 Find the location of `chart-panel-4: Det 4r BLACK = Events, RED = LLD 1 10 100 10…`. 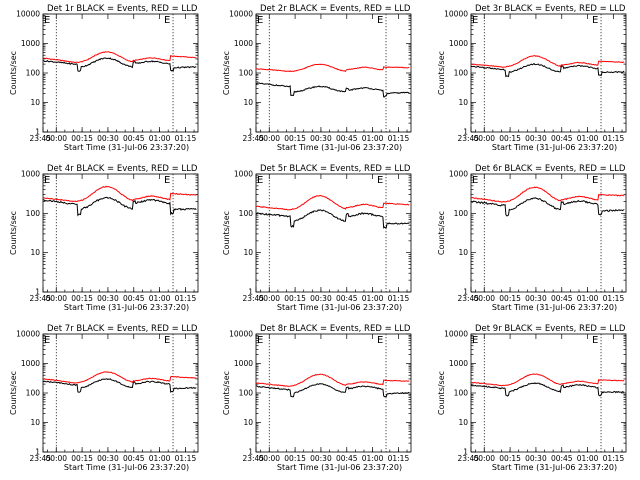

chart-panel-4: Det 4r BLACK = Events, RED = LLD 1 10 100 10… is located at coordinates (104, 238).